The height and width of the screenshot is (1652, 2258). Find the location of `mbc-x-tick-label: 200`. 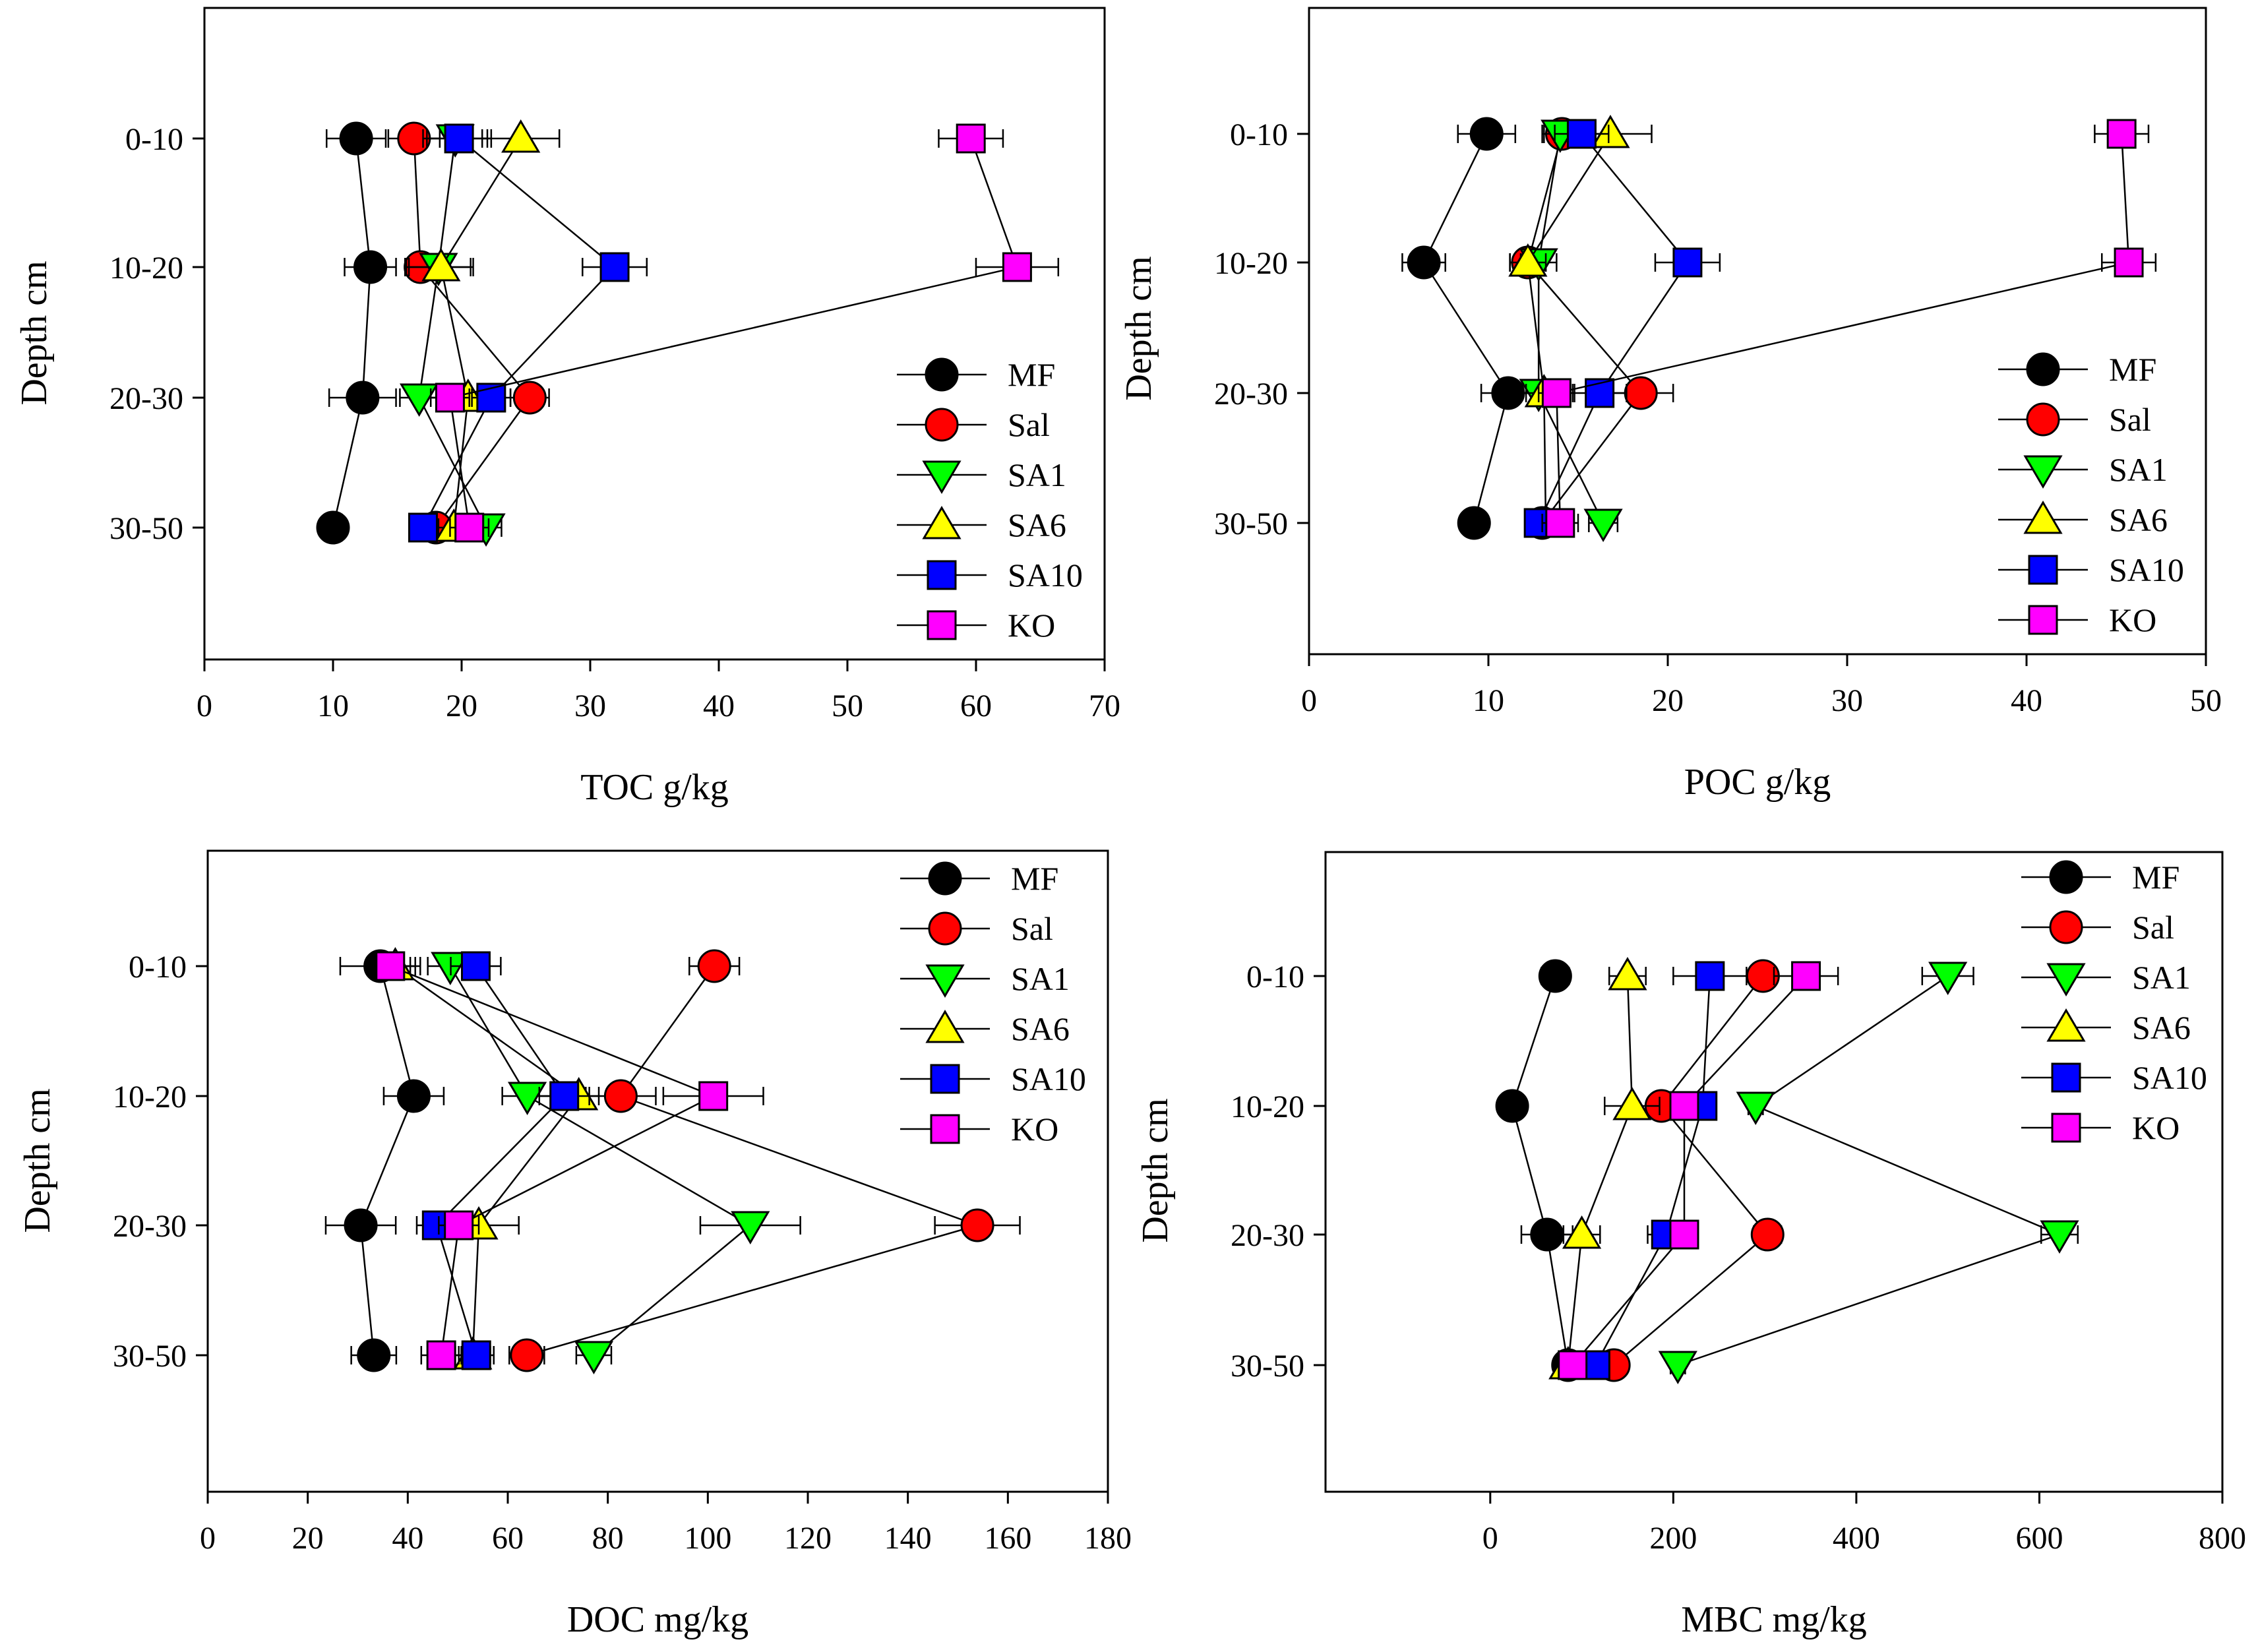

mbc-x-tick-label: 200 is located at coordinates (1673, 1538).